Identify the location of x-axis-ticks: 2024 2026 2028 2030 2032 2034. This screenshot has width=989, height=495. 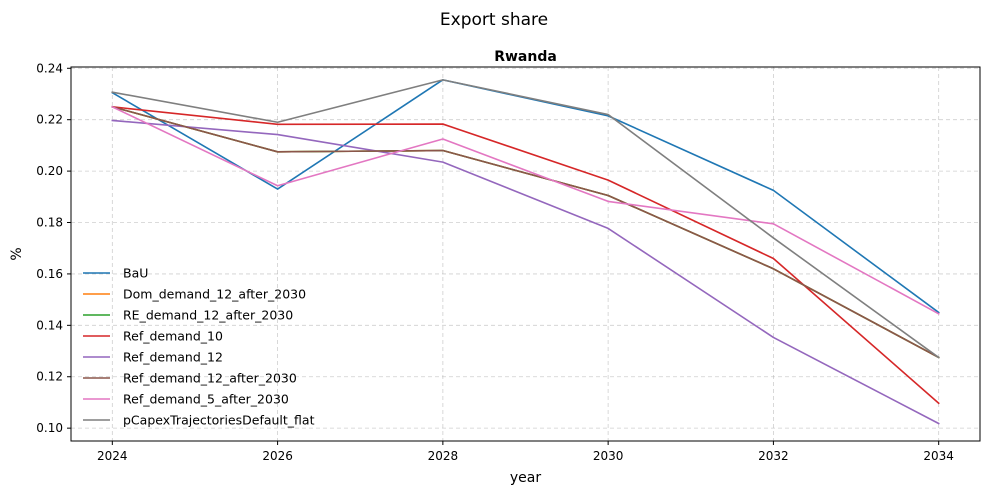
(525, 452).